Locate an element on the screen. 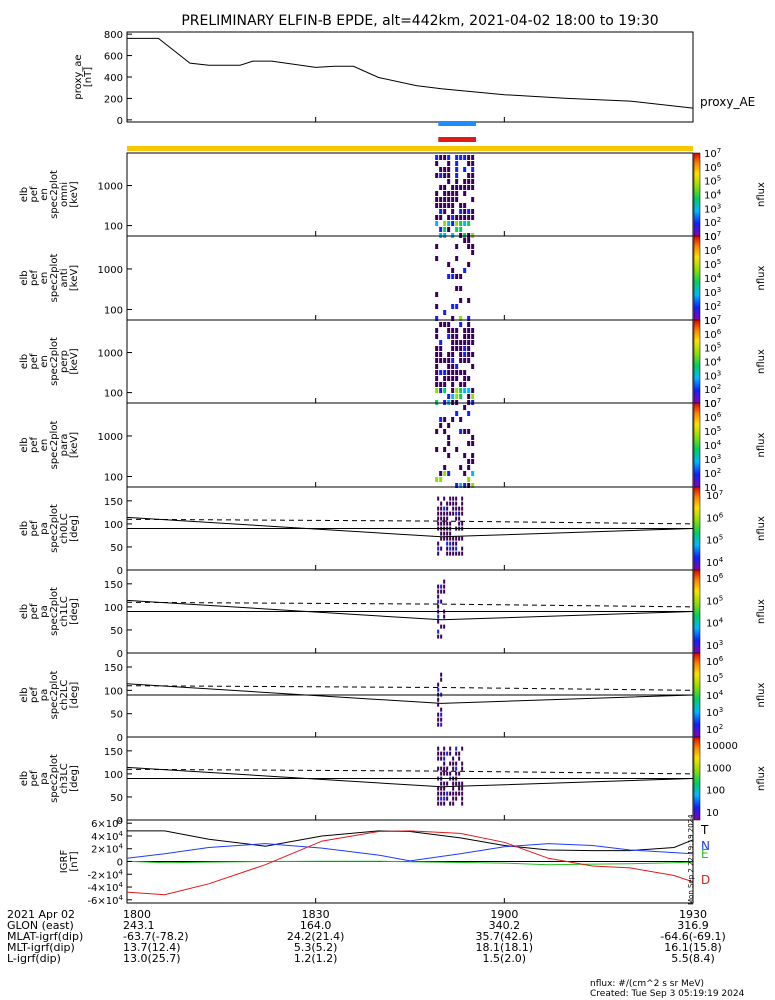  panel-frame is located at coordinates (410, 278).